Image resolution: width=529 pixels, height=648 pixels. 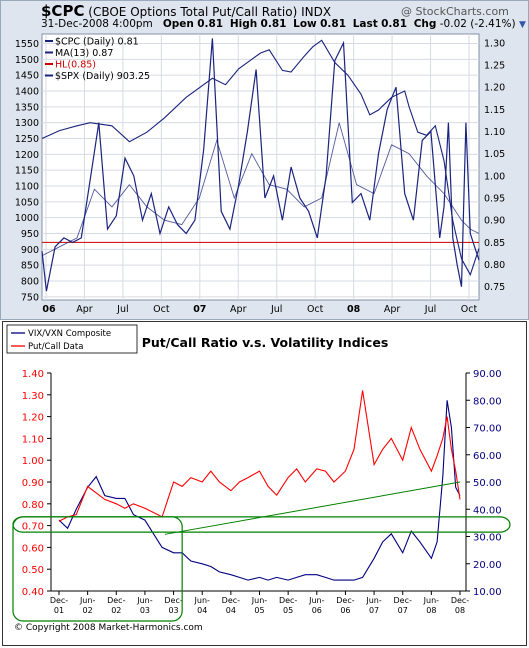 What do you see at coordinates (27, 155) in the screenshot?
I see `left-tick-label: 1200` at bounding box center [27, 155].